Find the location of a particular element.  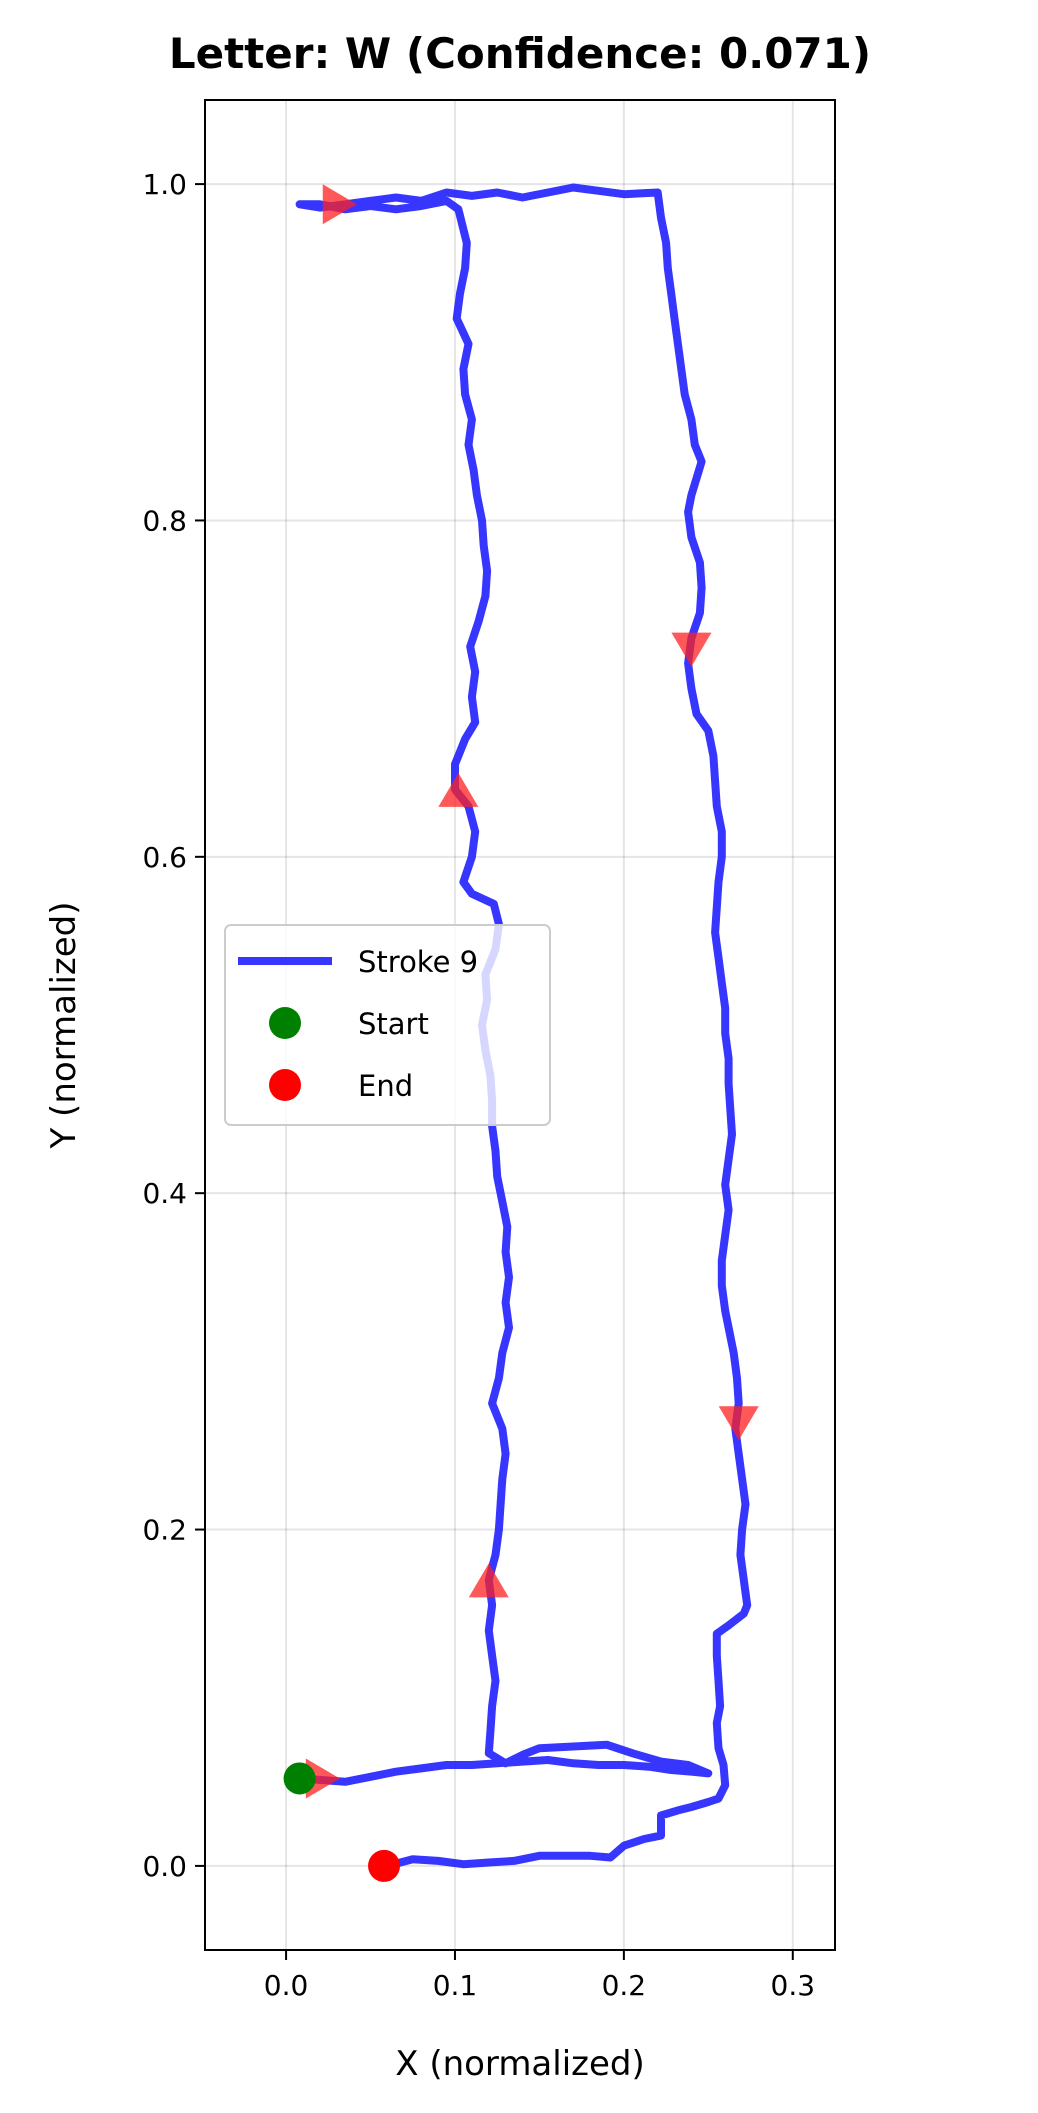

x-axis-label: X (normalized) is located at coordinates (520, 2064).